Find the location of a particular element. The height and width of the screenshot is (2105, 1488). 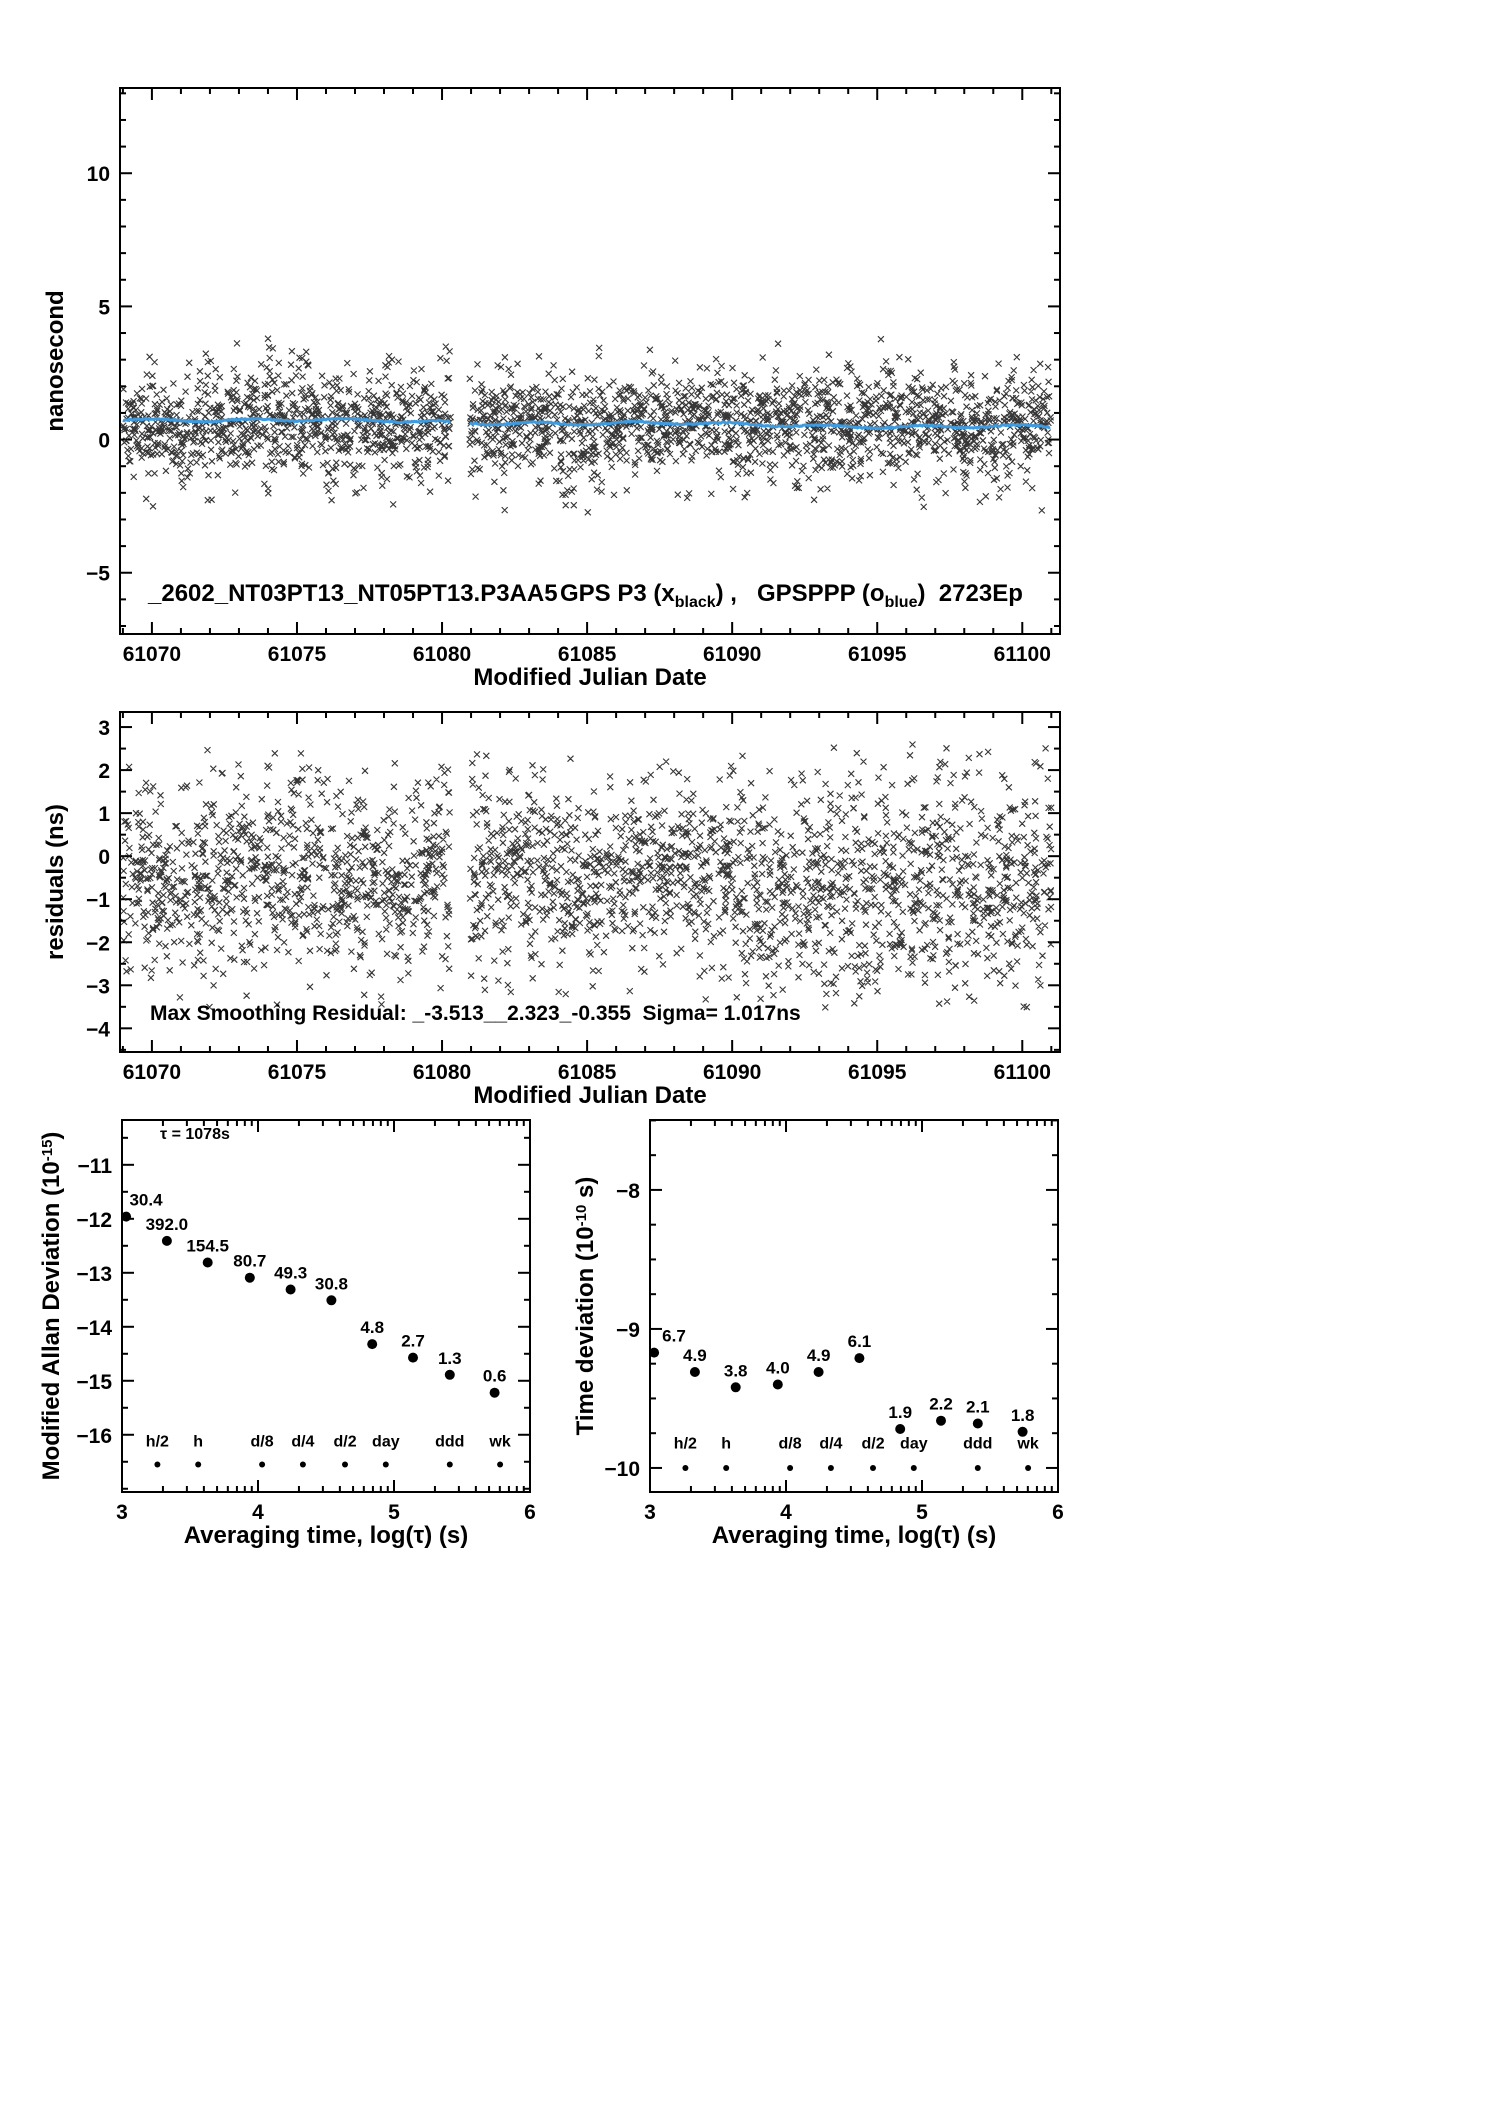

top-title-filename: _2602_NT03PT13_NT05PT13.P3AA5 is located at coordinates (353, 593).